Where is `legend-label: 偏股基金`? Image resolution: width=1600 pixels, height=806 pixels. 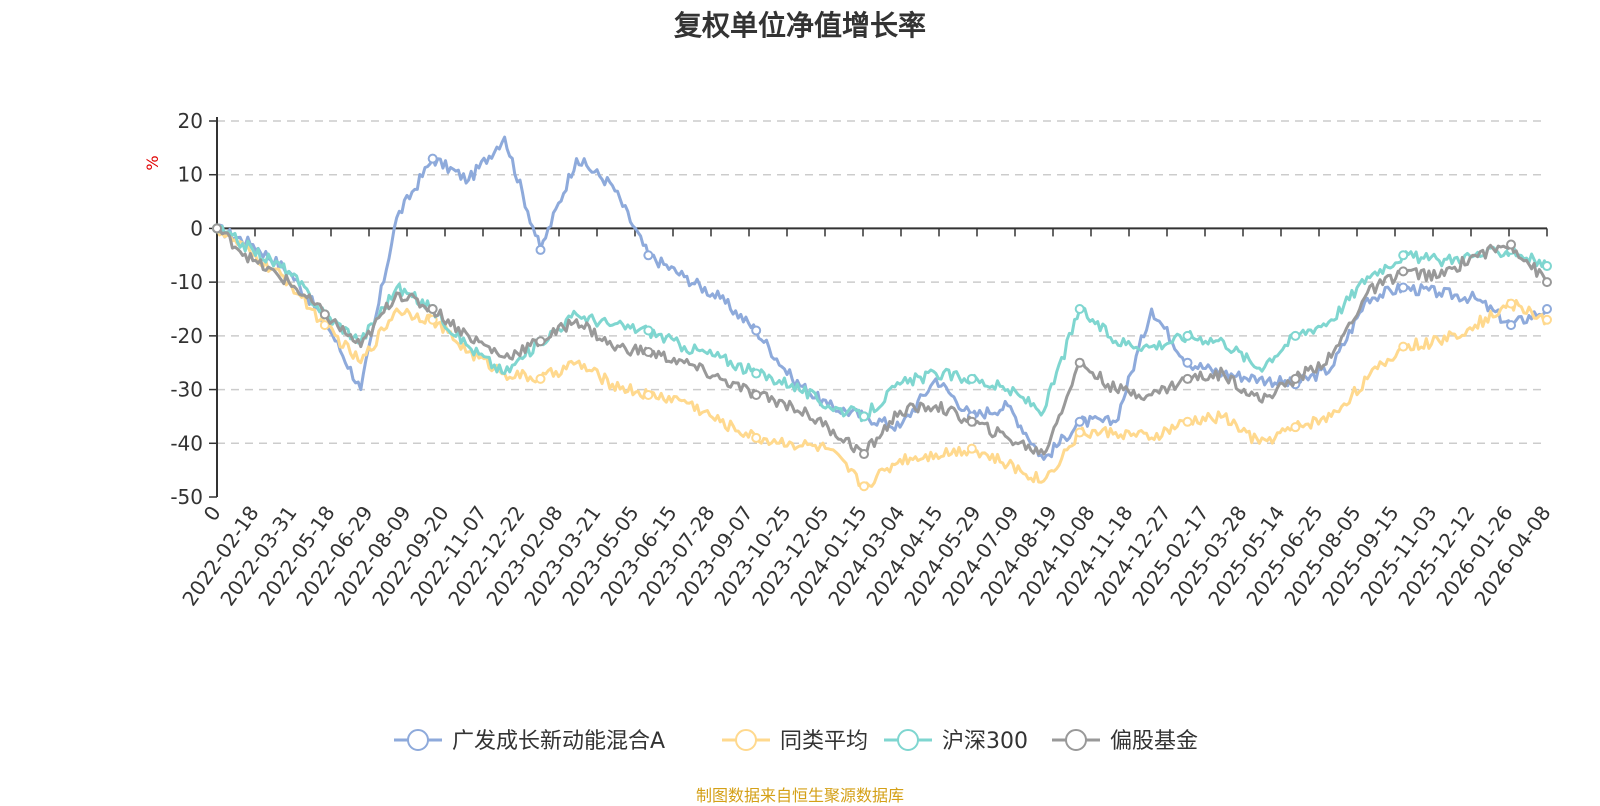
legend-label: 偏股基金 is located at coordinates (1154, 741).